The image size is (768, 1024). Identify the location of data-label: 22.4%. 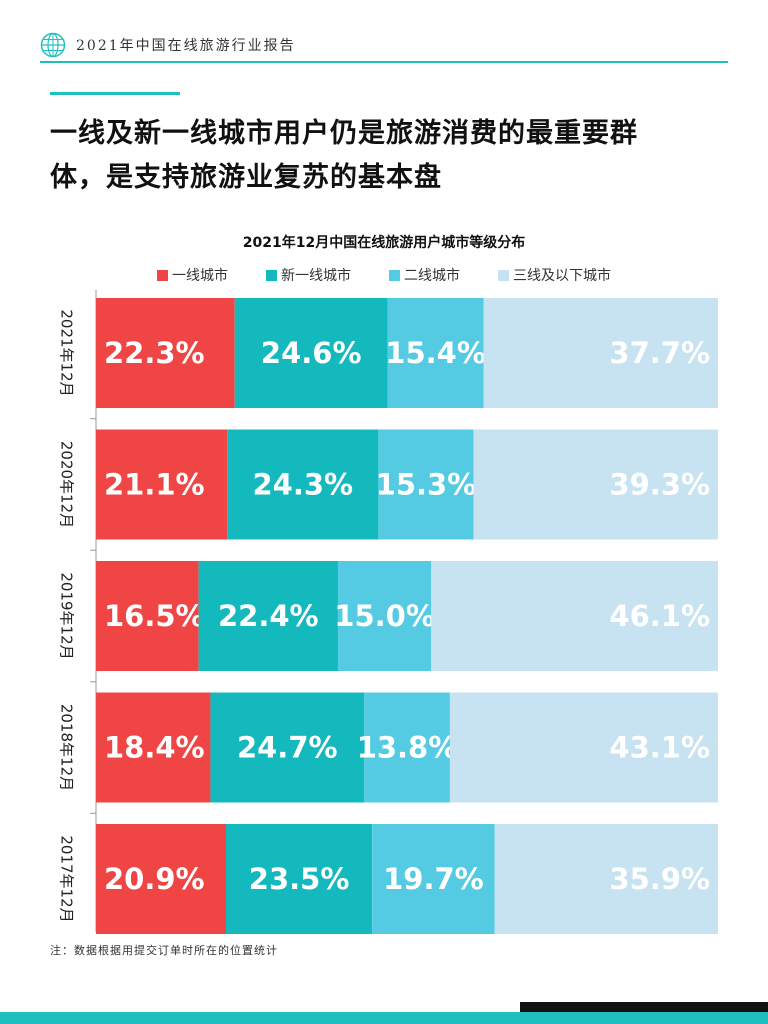
(268, 616).